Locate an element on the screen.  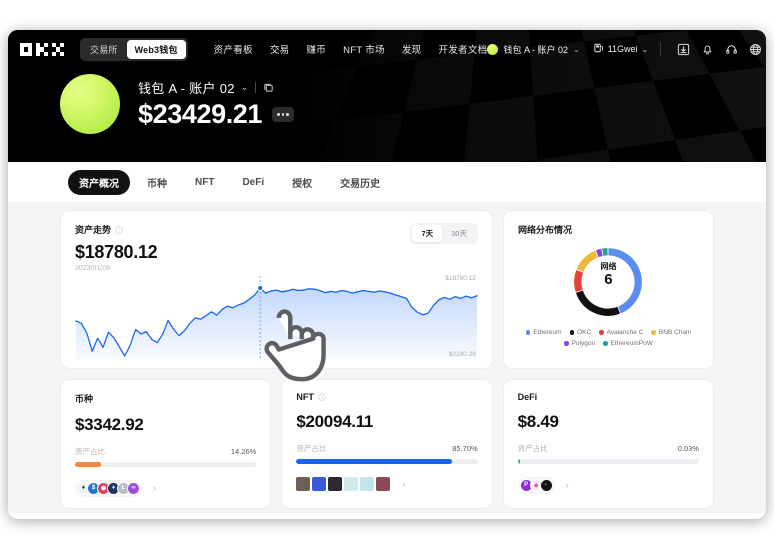
asset-icons-row: ♦ $ ⬢ ♦ Ł ∞ › is located at coordinates (165, 488).